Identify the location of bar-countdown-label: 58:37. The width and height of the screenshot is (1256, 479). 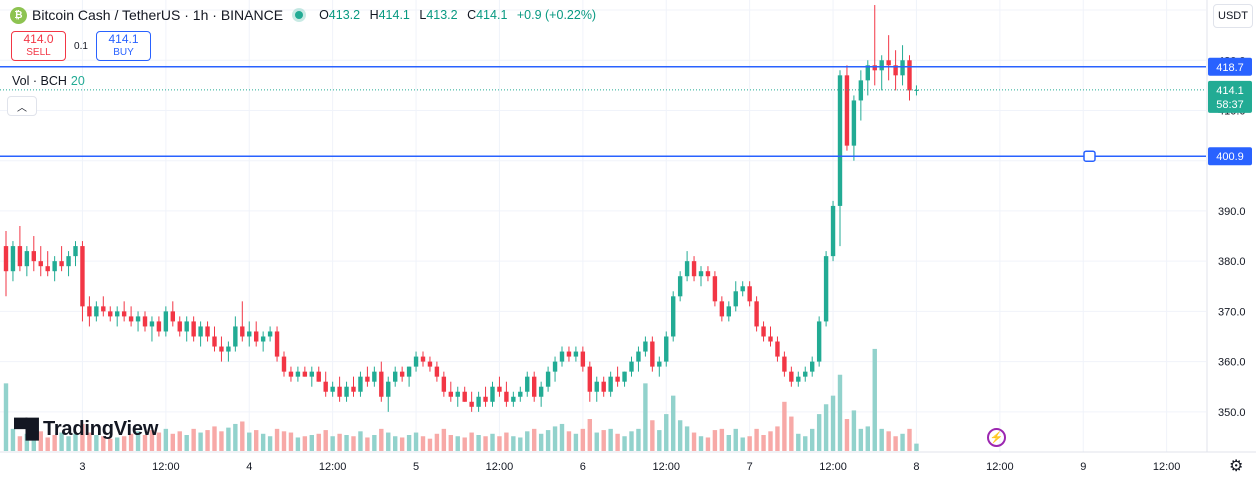
(1230, 105).